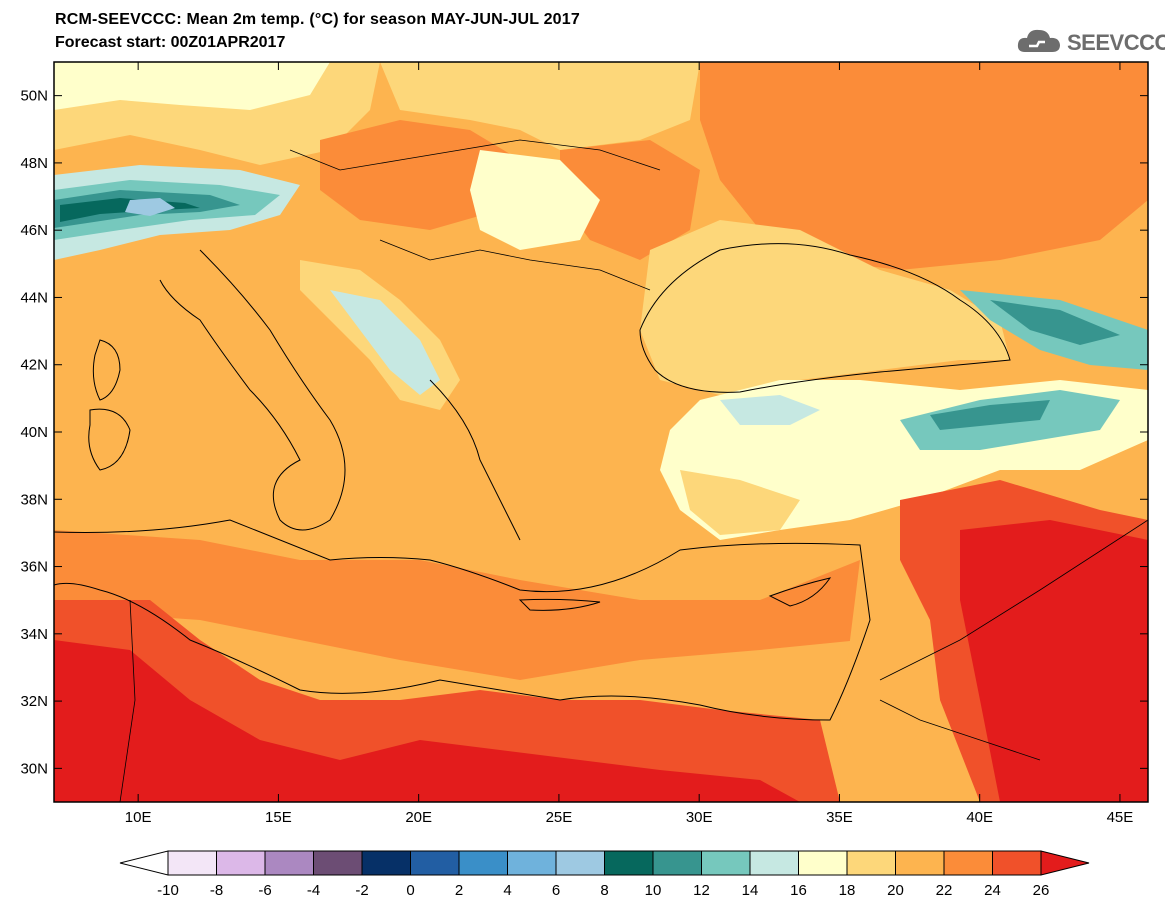 The image size is (1165, 907). I want to click on lat-tick-label: 40N, so click(34, 432).